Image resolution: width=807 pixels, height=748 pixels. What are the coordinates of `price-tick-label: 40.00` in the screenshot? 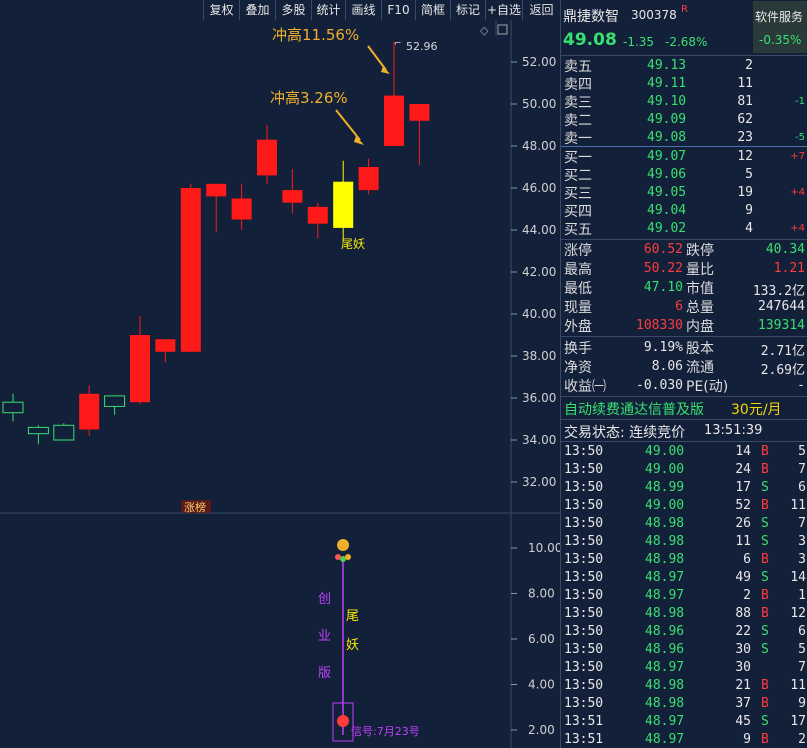 It's located at (539, 314).